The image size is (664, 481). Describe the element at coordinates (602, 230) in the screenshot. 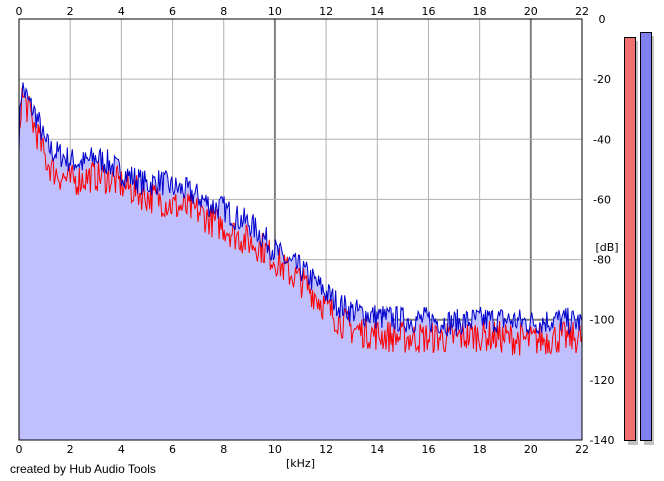

I see `y-tick-labels: 0 -20 -40 -60 -80 -100 -120 -140` at that location.